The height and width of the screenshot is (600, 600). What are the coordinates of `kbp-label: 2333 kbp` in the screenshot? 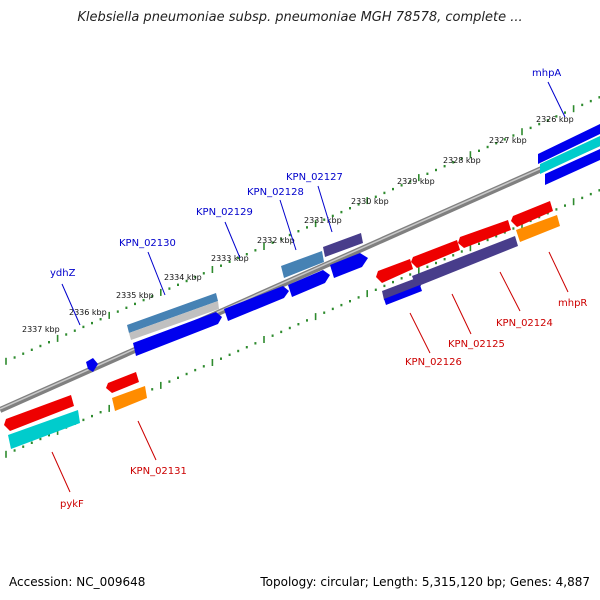 It's located at (230, 258).